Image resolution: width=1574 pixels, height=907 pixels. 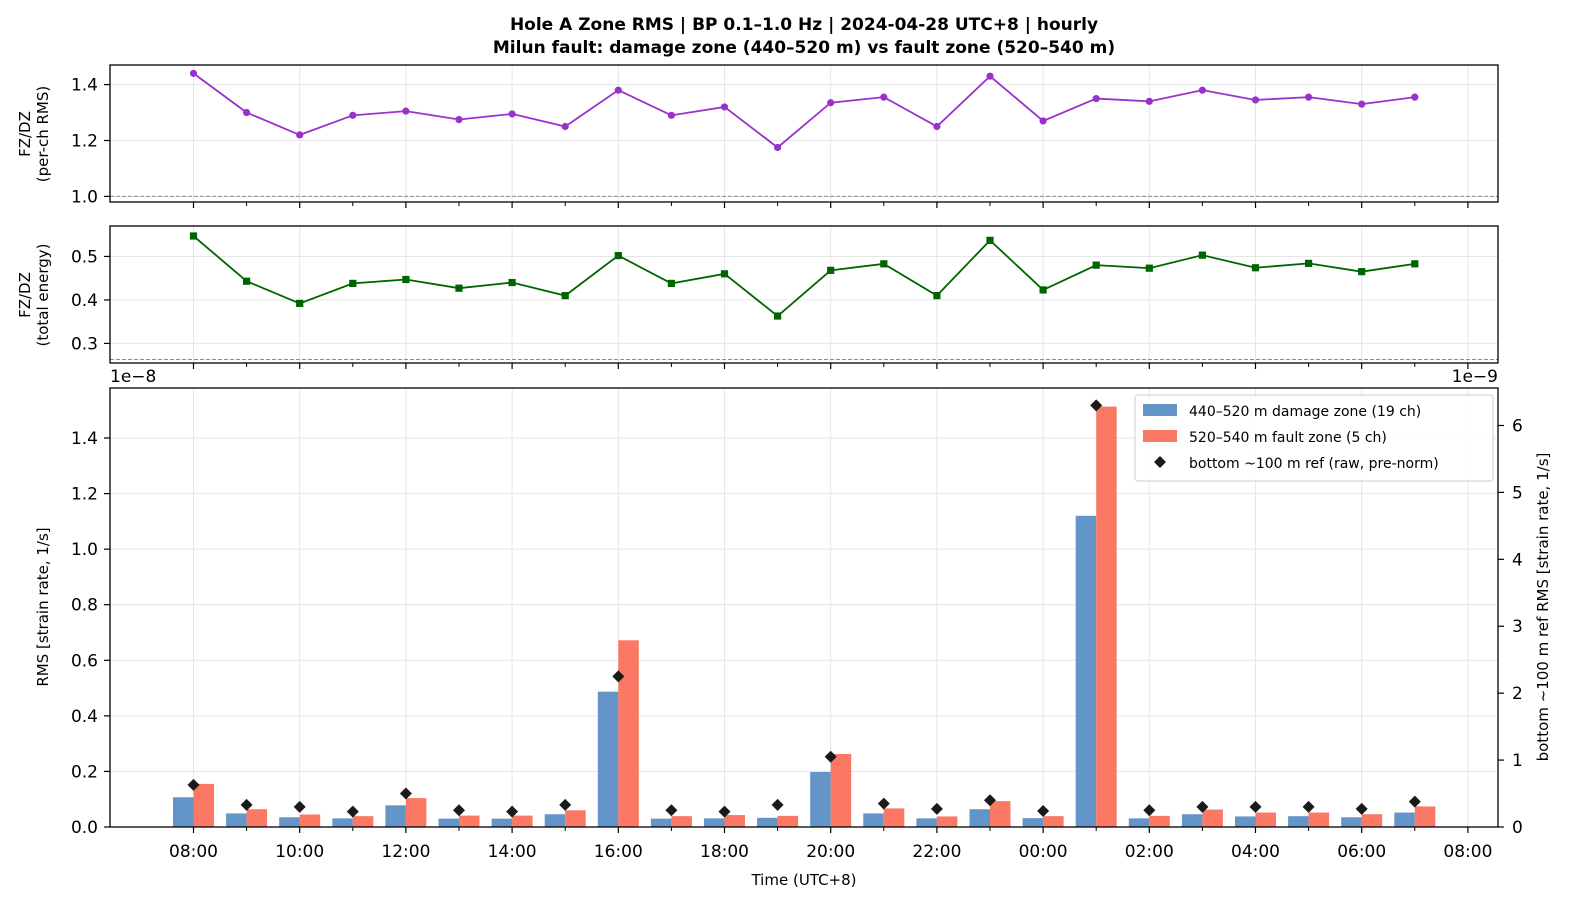 I want to click on legend-label-fault-zone: 520–540 m fault zone (5 ch), so click(x=1288, y=438).